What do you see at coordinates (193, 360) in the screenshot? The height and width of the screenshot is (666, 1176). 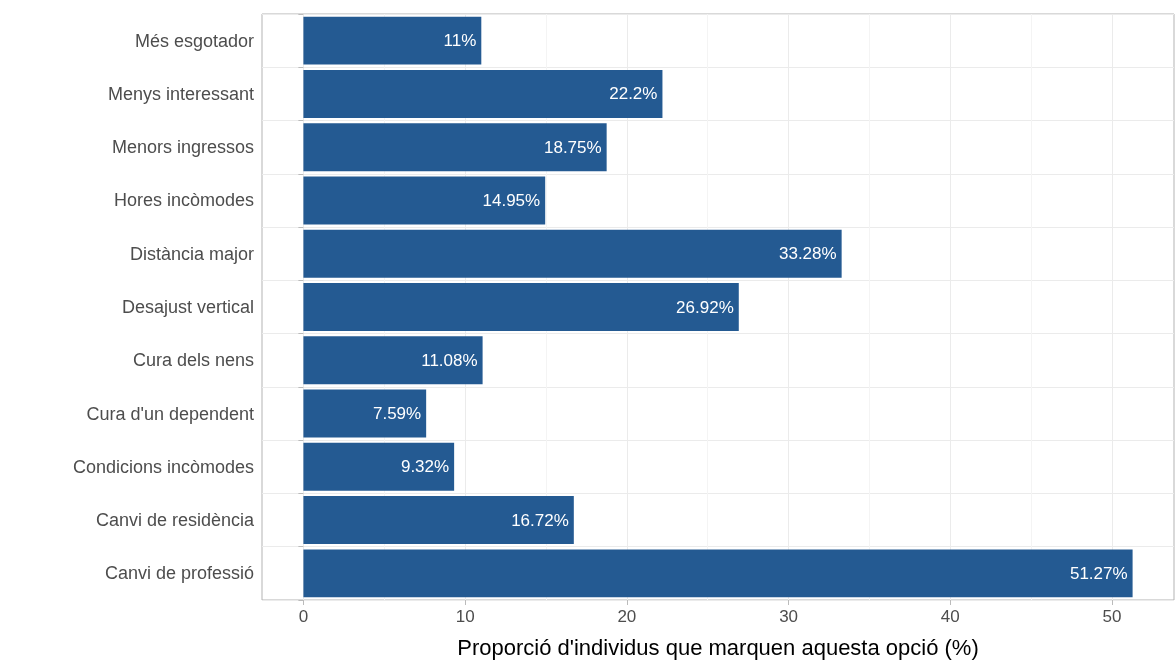 I see `y-tick-label: Cura dels nens` at bounding box center [193, 360].